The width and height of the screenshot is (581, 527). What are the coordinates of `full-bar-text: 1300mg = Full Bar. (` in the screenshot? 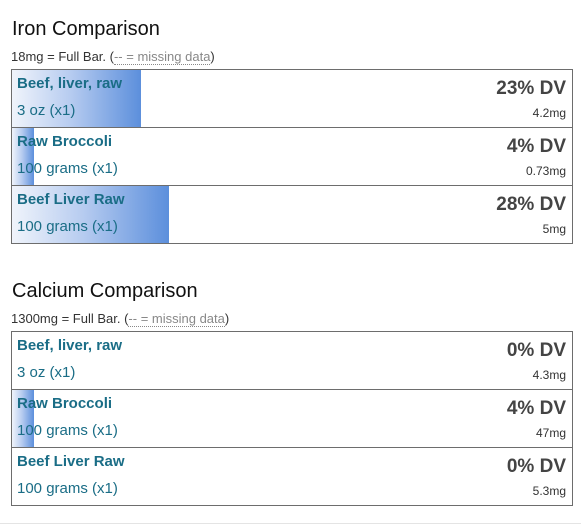 It's located at (70, 318).